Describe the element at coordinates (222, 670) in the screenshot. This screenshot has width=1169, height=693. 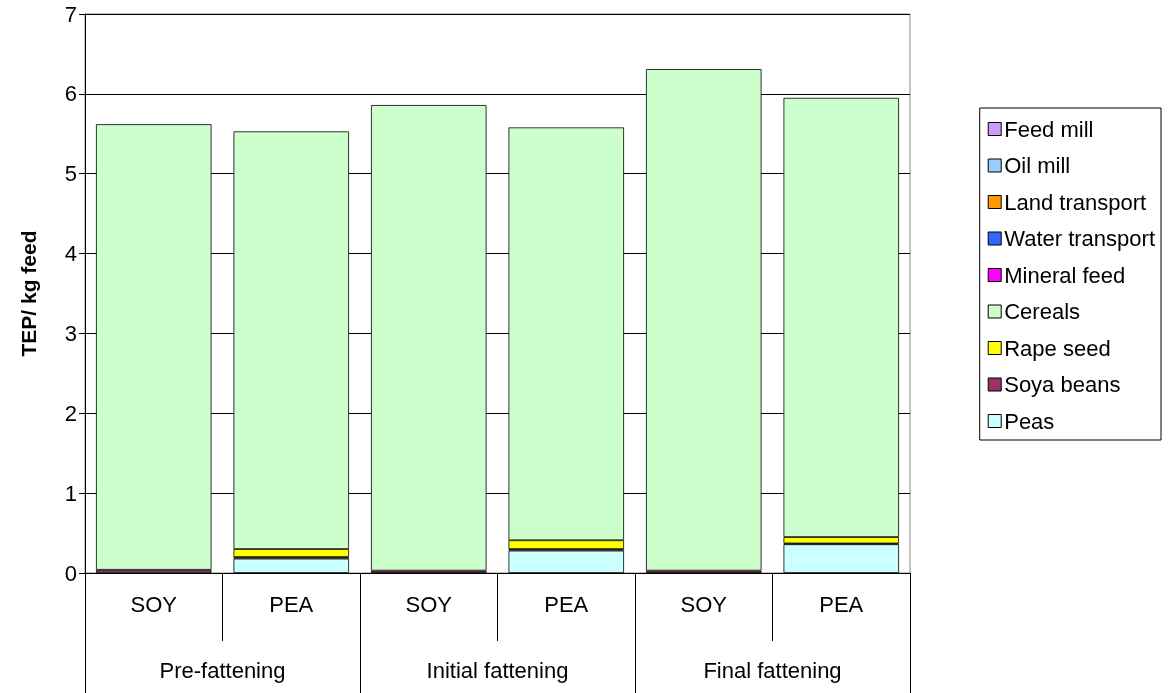
I see `text: Pre-fattening` at that location.